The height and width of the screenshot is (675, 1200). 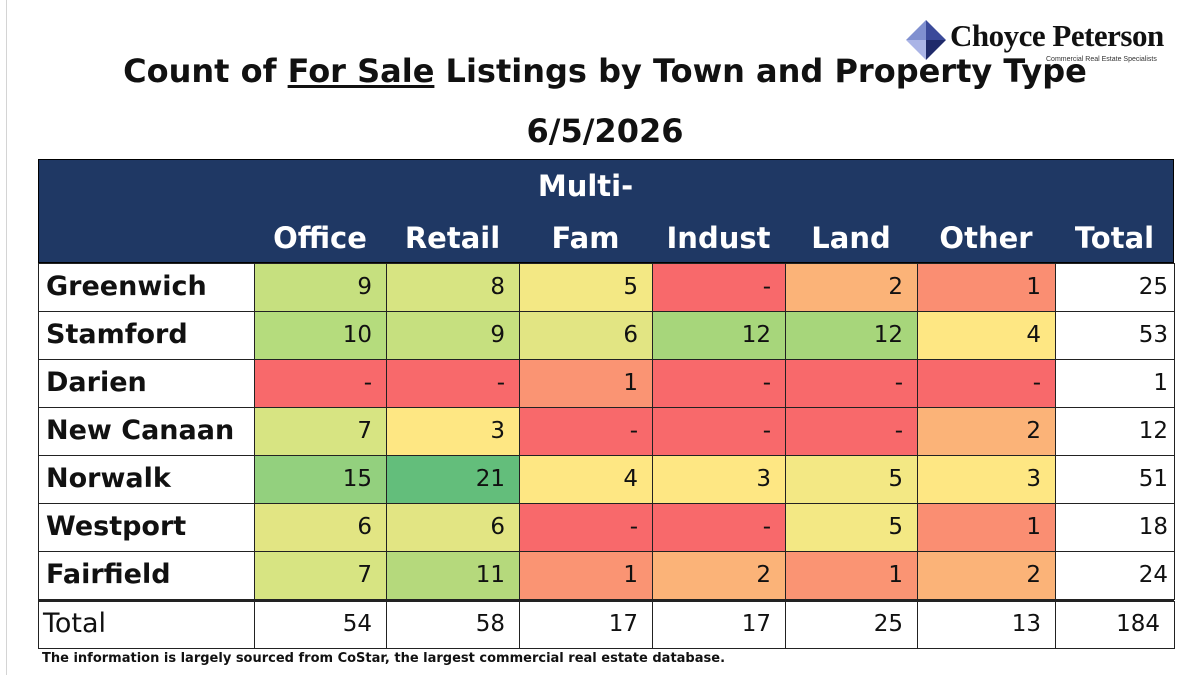 I want to click on table-cell: 21, so click(x=453, y=479).